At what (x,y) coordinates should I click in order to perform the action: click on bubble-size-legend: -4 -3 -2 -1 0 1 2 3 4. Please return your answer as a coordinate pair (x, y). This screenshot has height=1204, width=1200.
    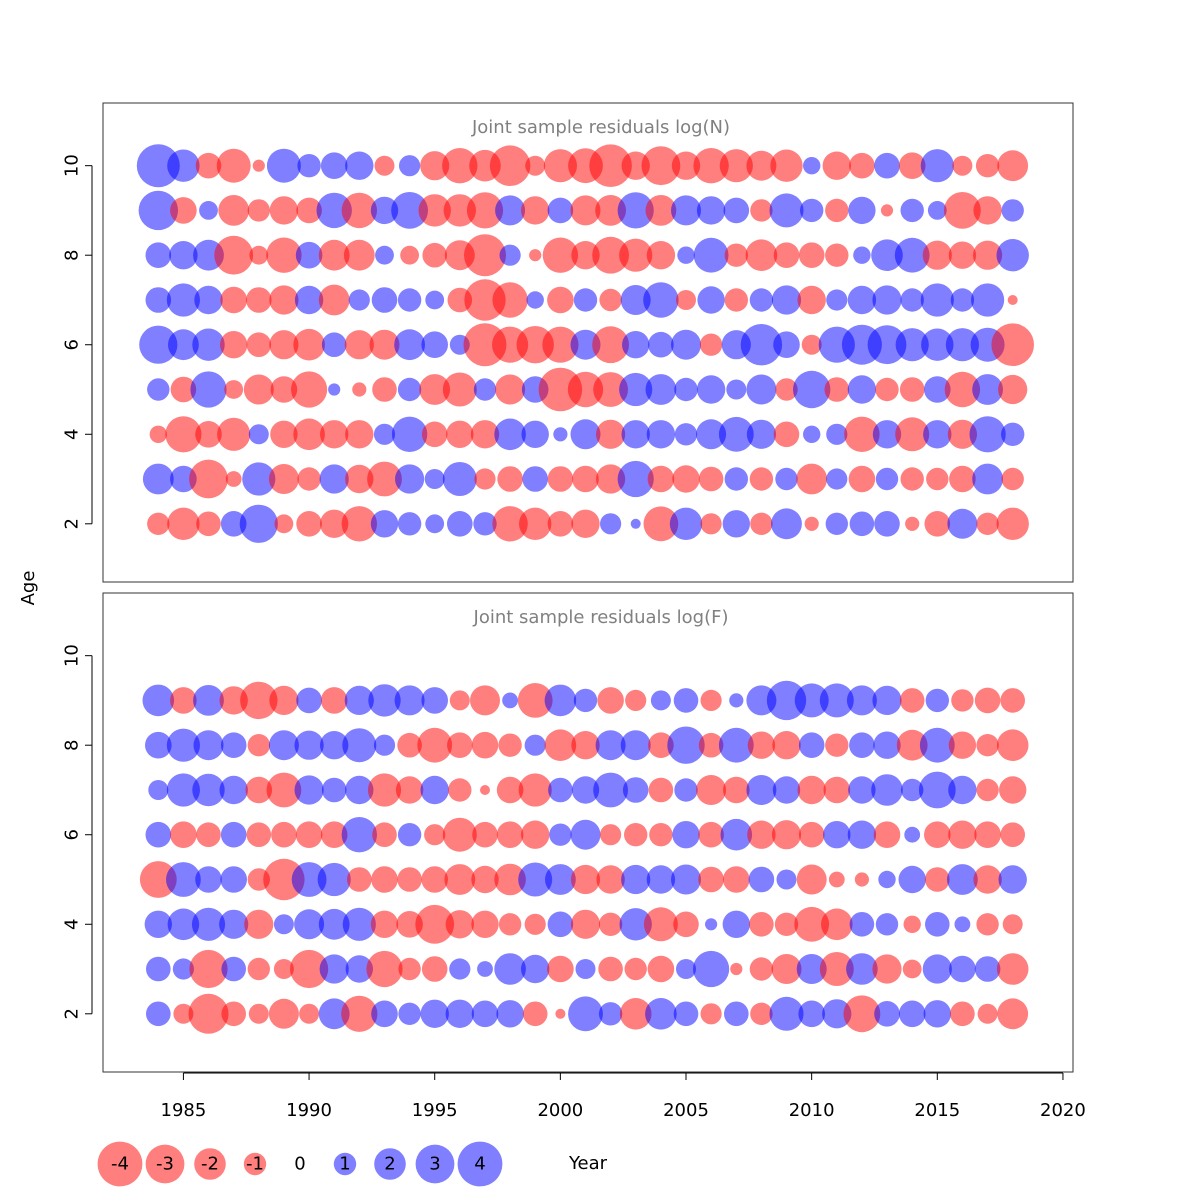
    Looking at the image, I should click on (300, 1164).